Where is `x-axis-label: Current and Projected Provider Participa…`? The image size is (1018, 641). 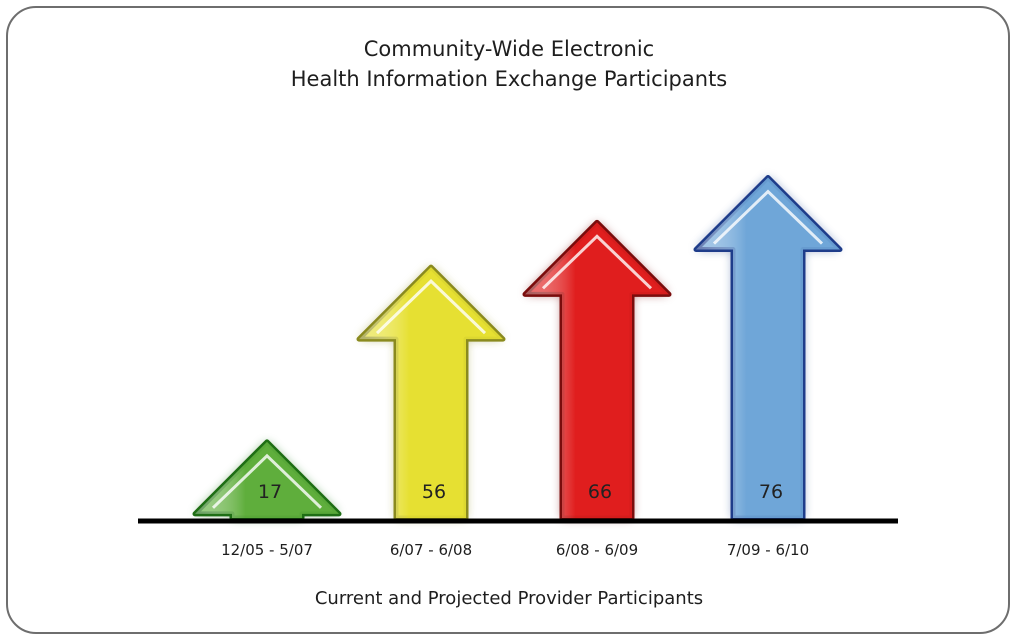
x-axis-label: Current and Projected Provider Participa… is located at coordinates (509, 598).